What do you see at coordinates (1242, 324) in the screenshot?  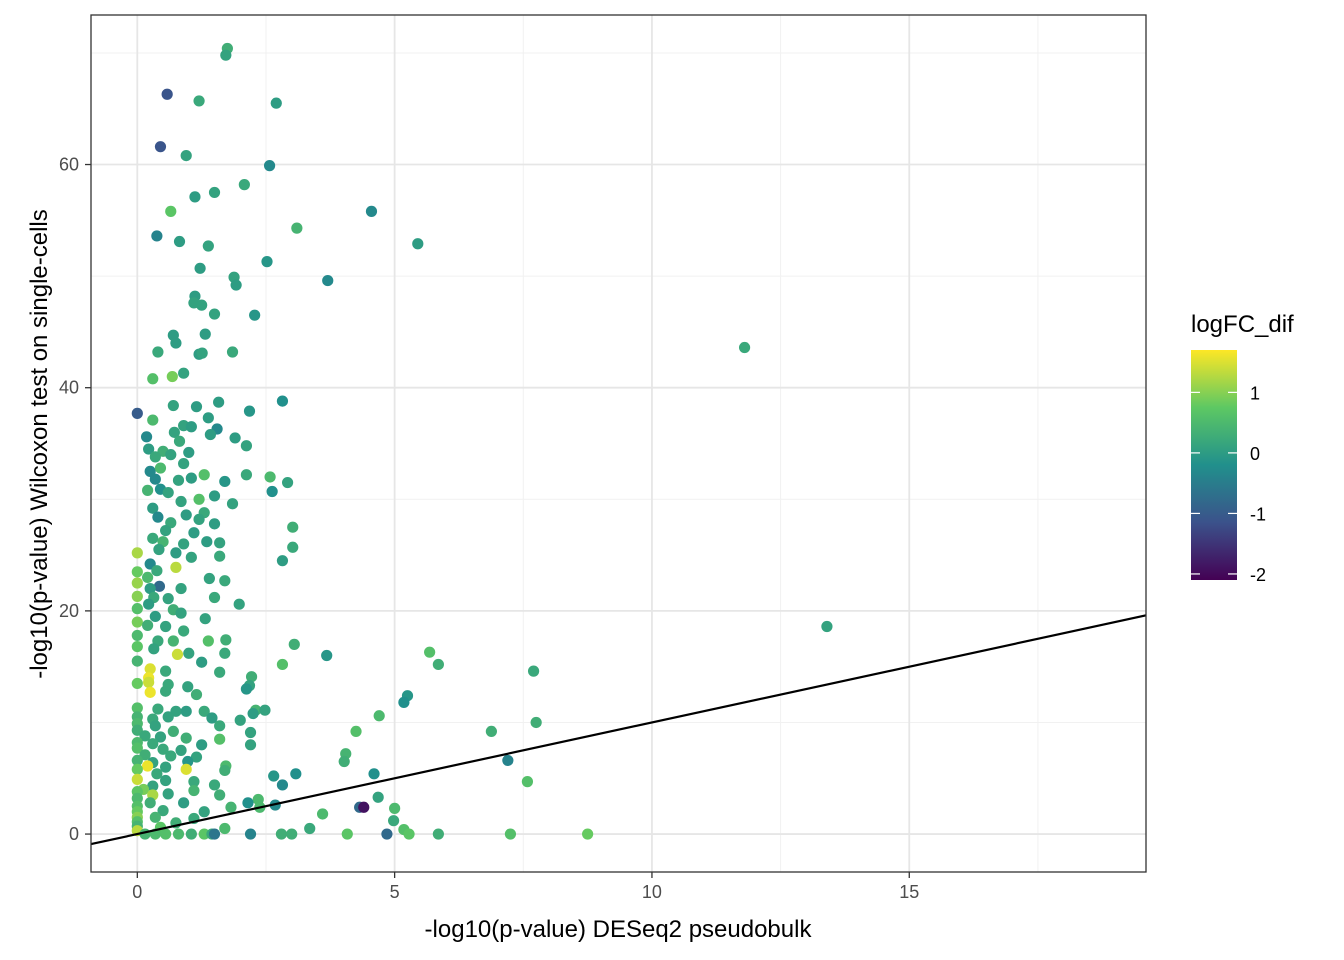 I see `legend-title: logFC_dif` at bounding box center [1242, 324].